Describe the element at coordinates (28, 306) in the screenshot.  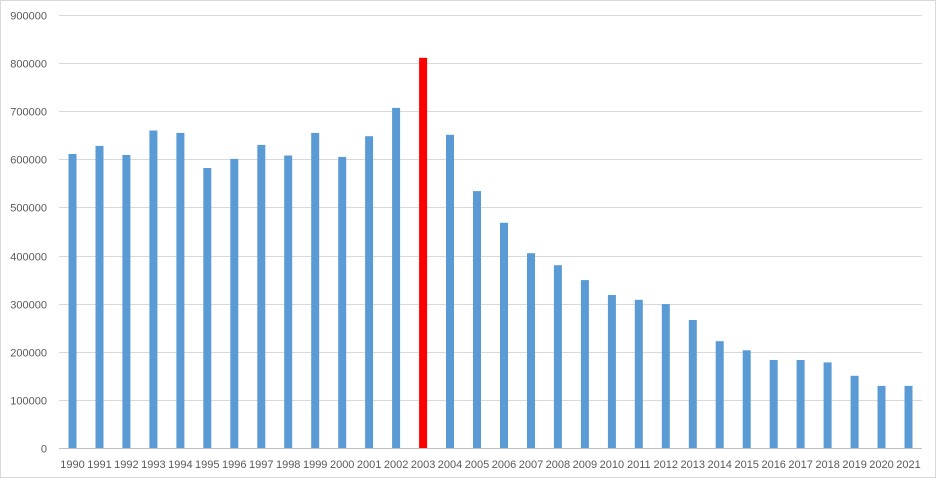
I see `y-tick-label: 300000` at that location.